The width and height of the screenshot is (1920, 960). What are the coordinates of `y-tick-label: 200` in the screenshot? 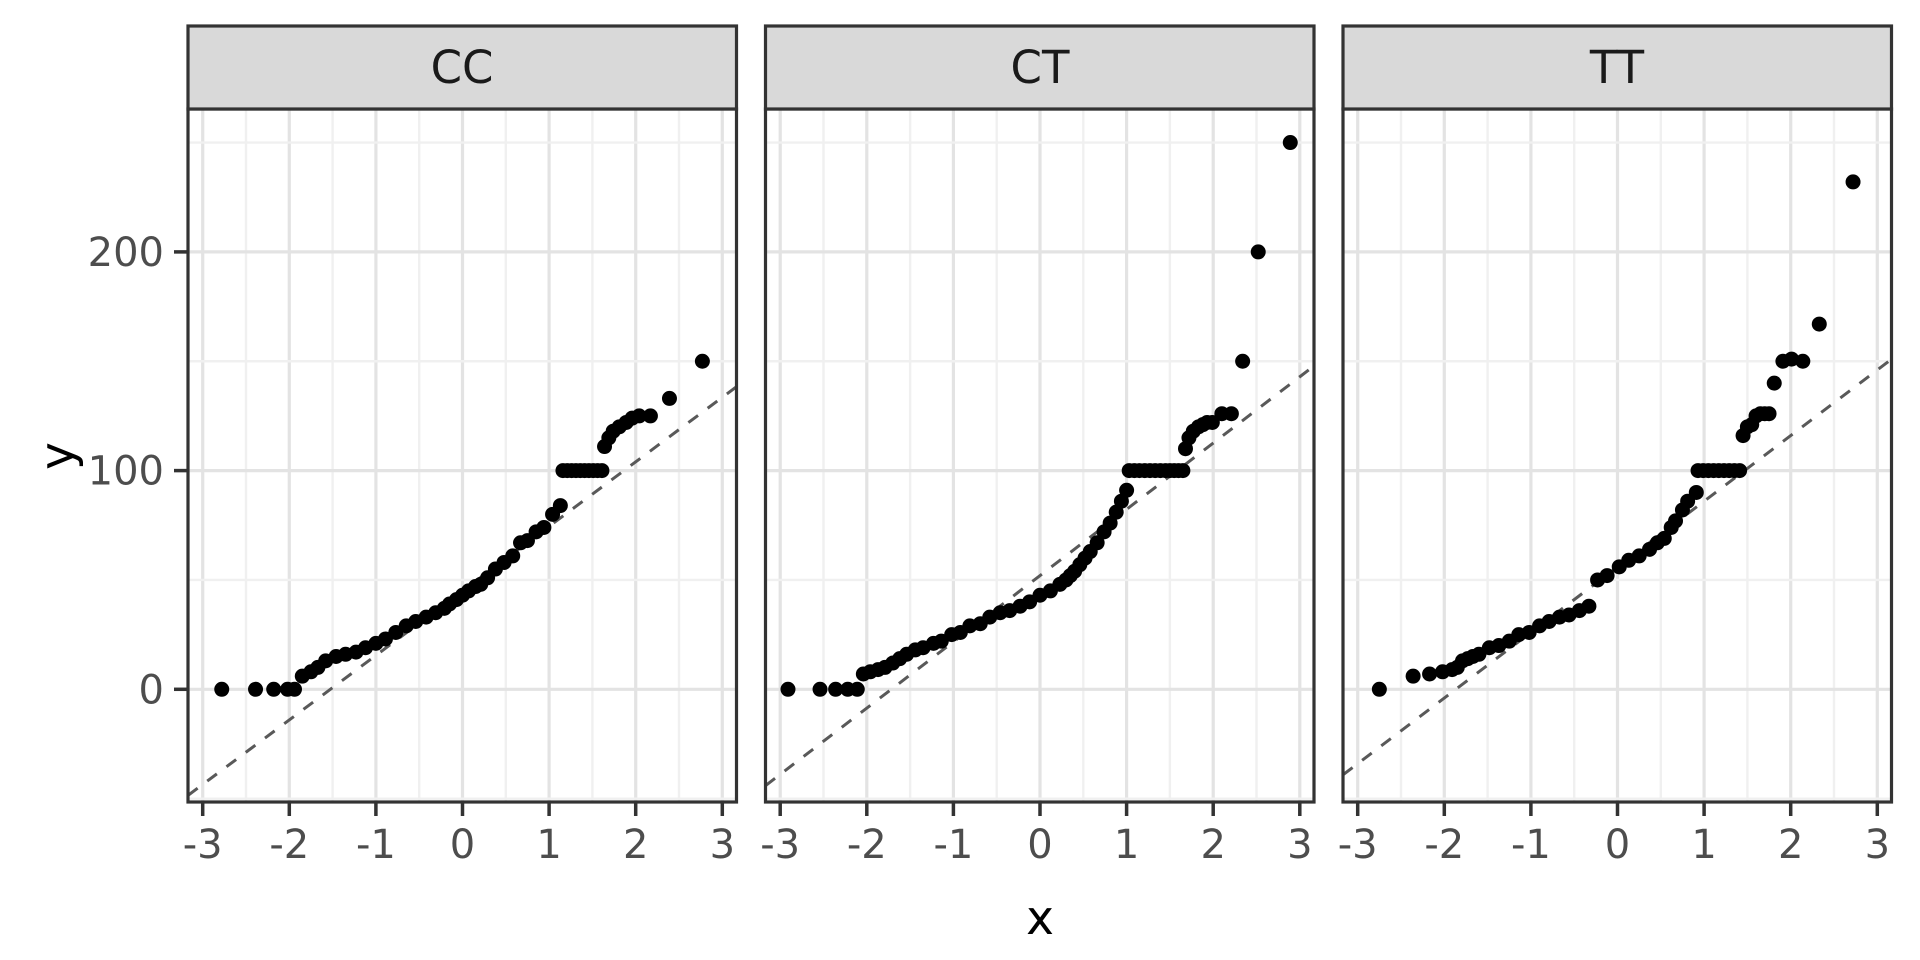 It's located at (126, 253).